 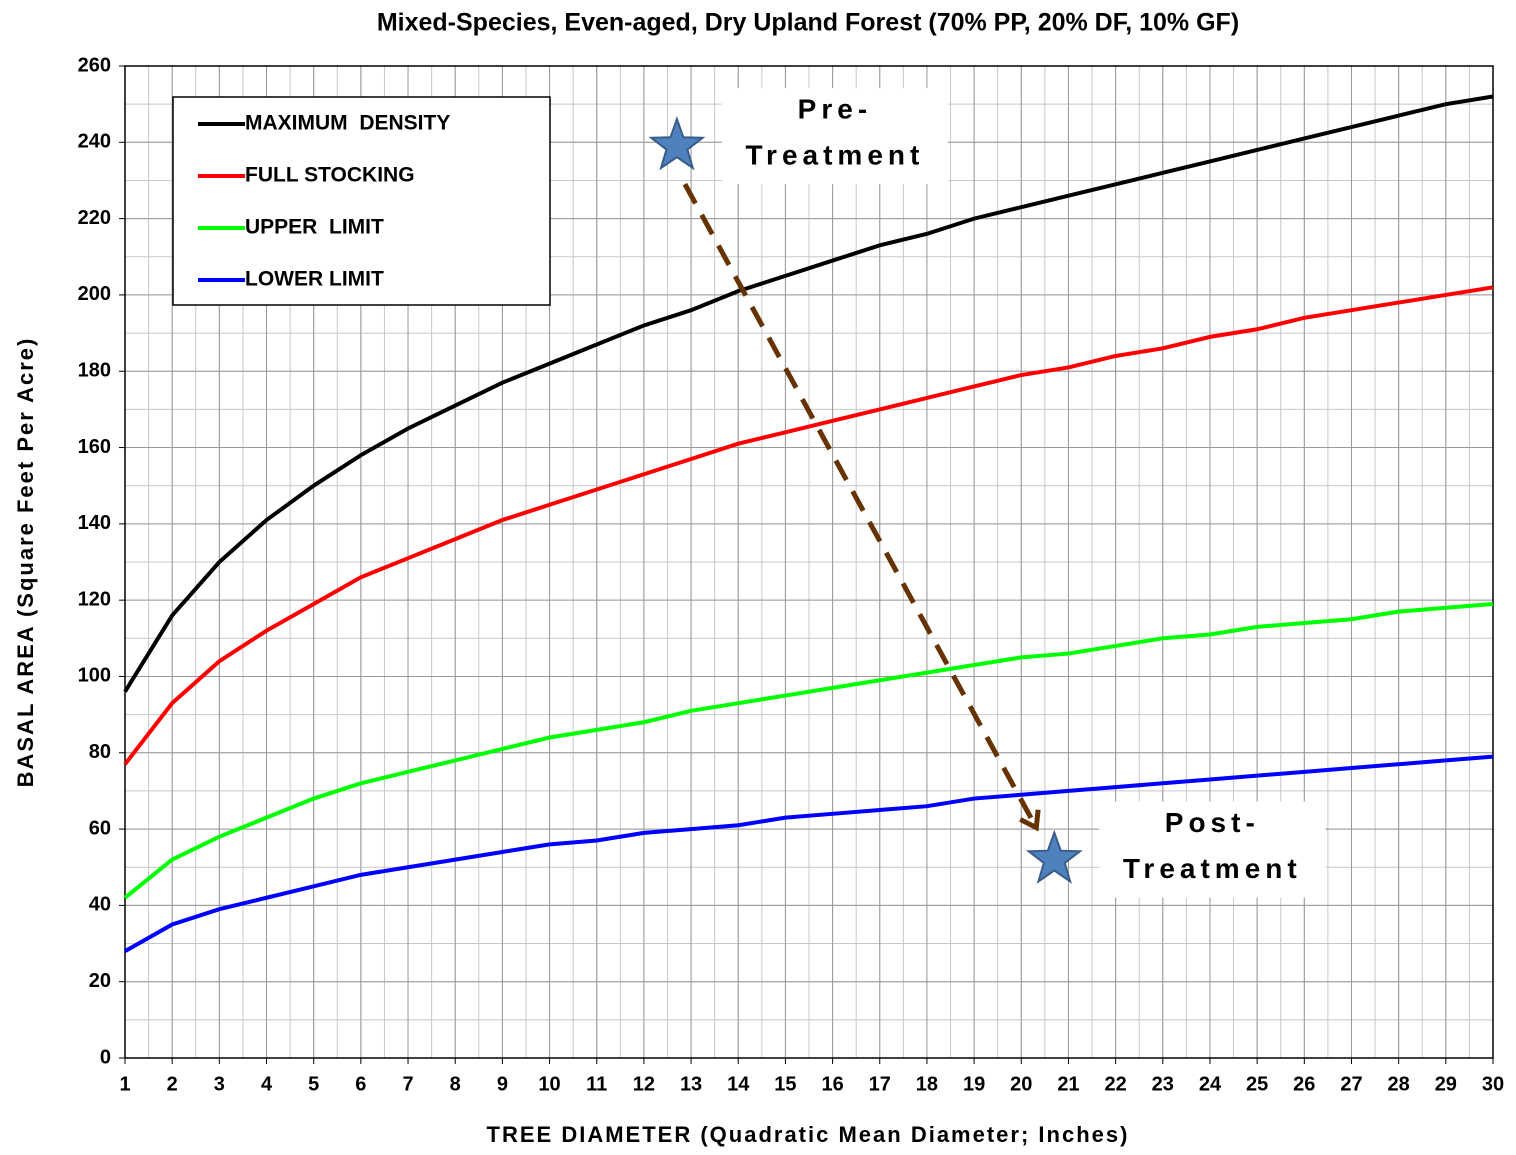 What do you see at coordinates (860, 505) in the screenshot?
I see `arrow-line` at bounding box center [860, 505].